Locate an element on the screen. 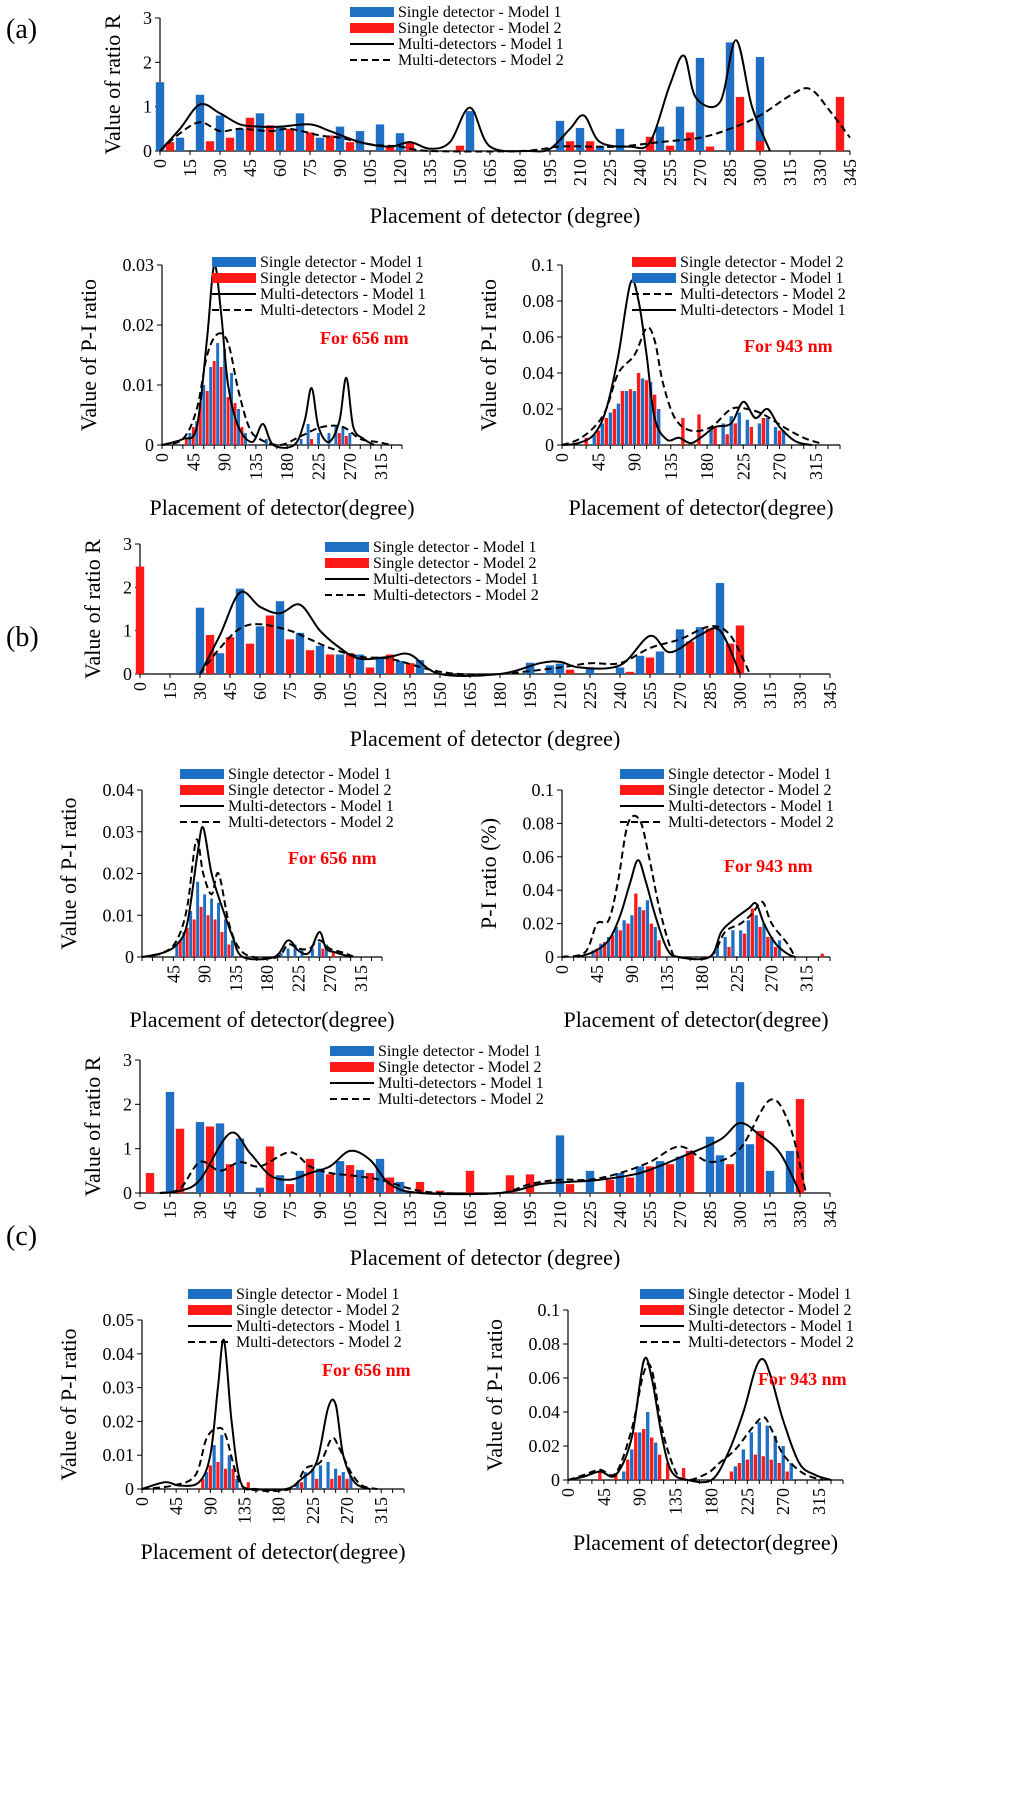  x-tick-label: 210 is located at coordinates (560, 695).